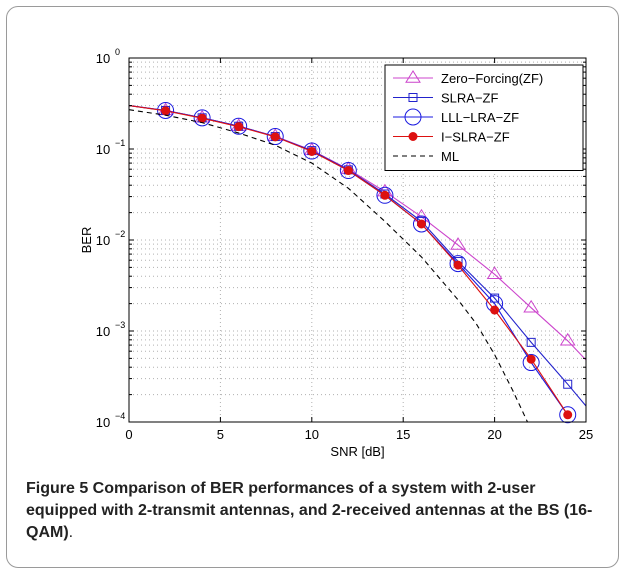 This screenshot has width=625, height=574. I want to click on legend-marker-islra, so click(413, 136).